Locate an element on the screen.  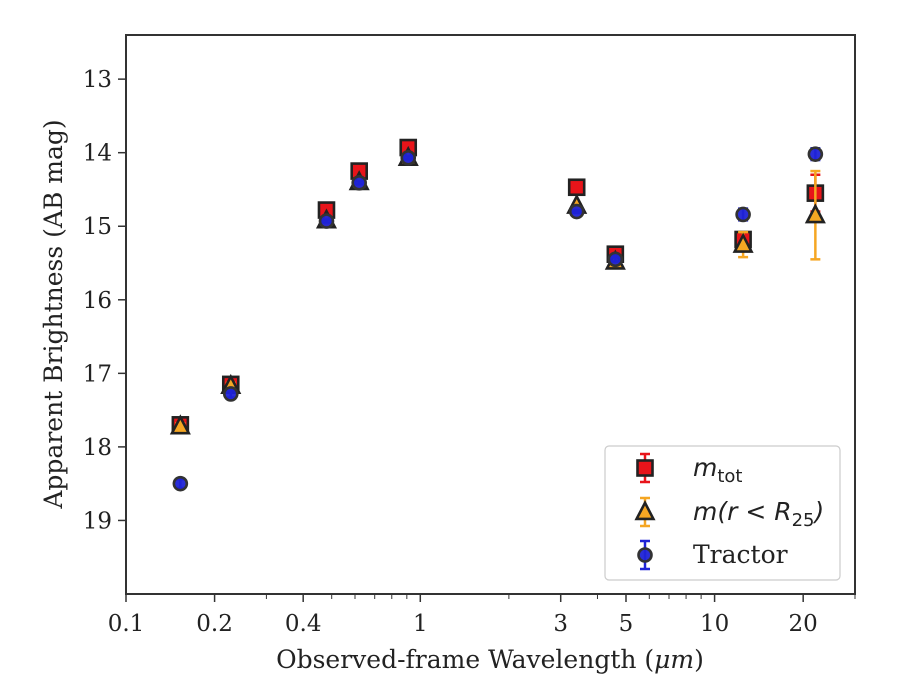
y-tick-label: 15 is located at coordinates (97, 227).